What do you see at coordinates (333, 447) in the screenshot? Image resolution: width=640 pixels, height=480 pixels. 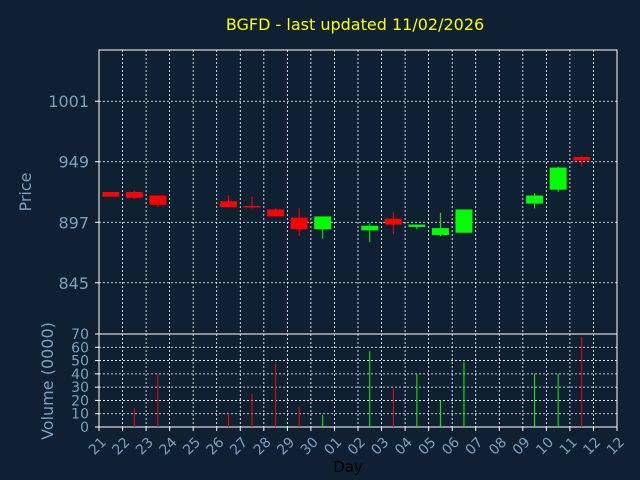 I see `x-tick-label: 01` at bounding box center [333, 447].